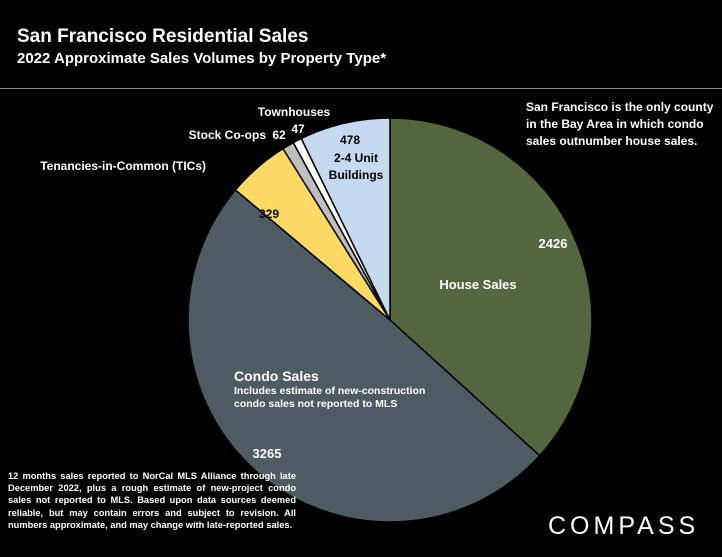 This screenshot has width=722, height=557. Describe the element at coordinates (298, 129) in the screenshot. I see `slice-value-townhouses: 47` at that location.